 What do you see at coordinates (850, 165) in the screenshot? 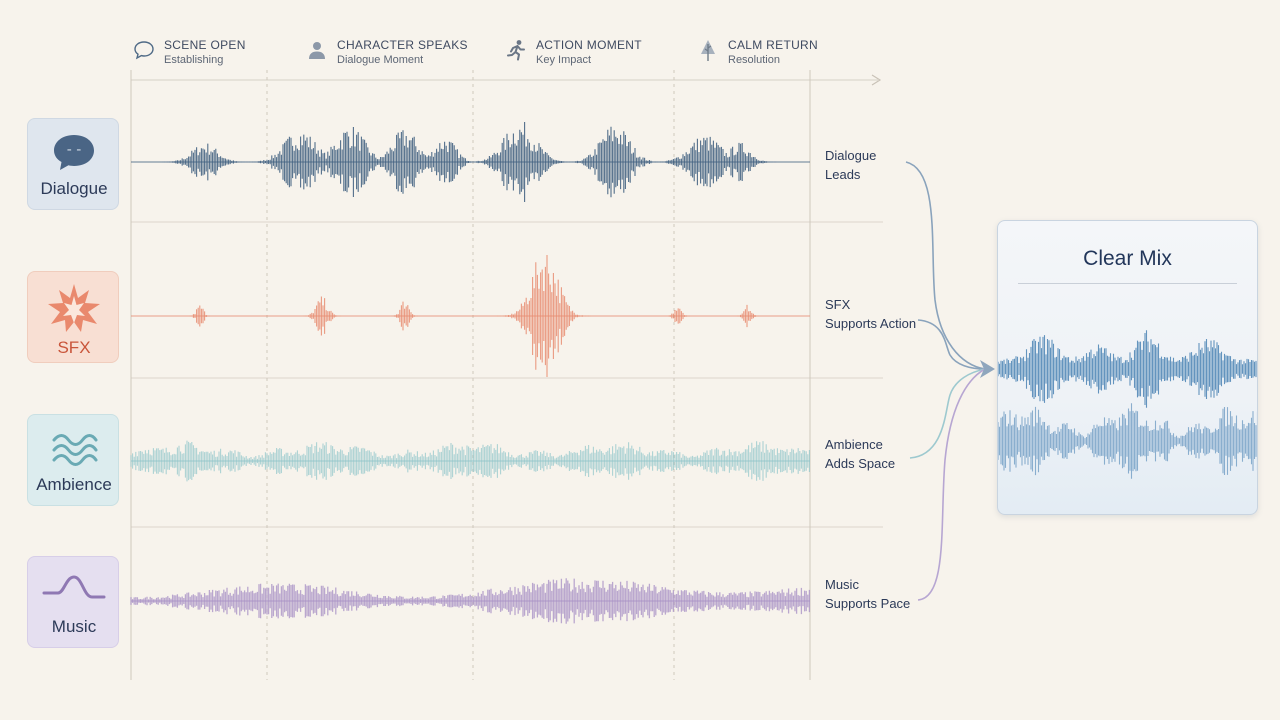
I see `role-label-dialogue: Dialogue Leads` at bounding box center [850, 165].